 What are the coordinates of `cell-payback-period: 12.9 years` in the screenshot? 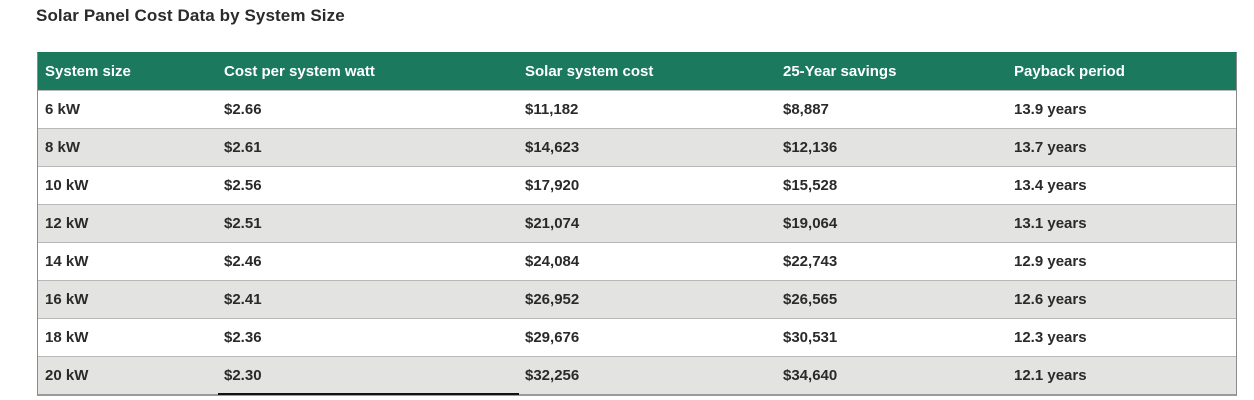 It's located at (1121, 260).